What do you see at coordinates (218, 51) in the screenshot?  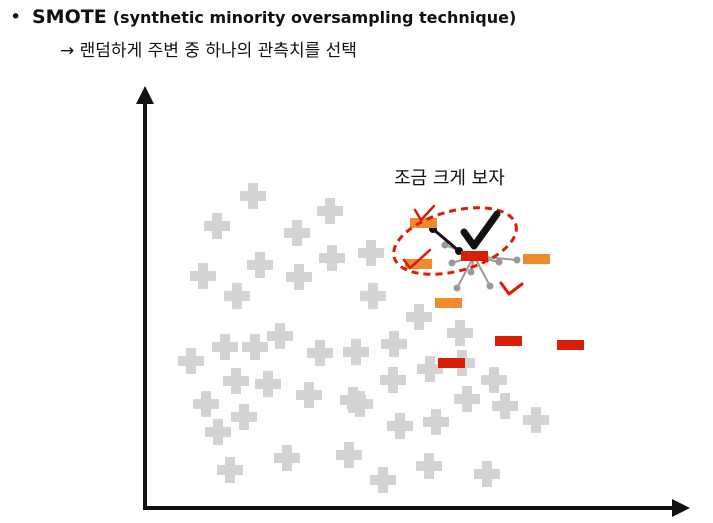 I see `sub-text: 랜덤하게 주변 중 하나의 관측치를 선택` at bounding box center [218, 51].